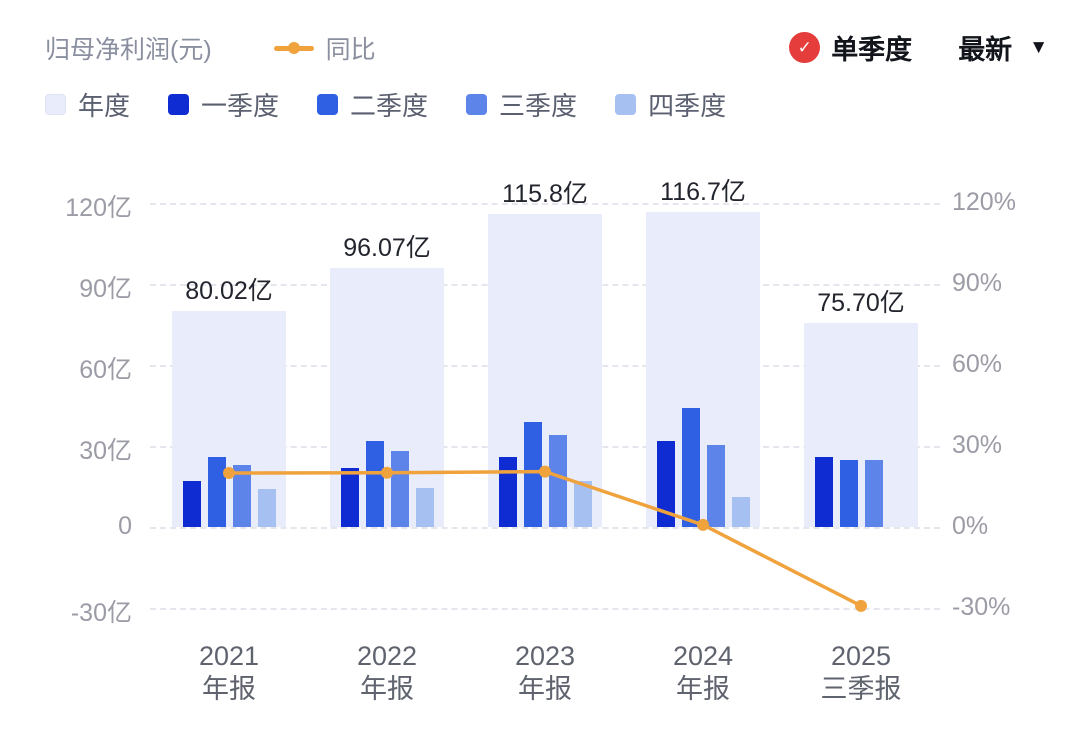 The image size is (1080, 732). What do you see at coordinates (687, 106) in the screenshot?
I see `legend-label-q4: 四季度` at bounding box center [687, 106].